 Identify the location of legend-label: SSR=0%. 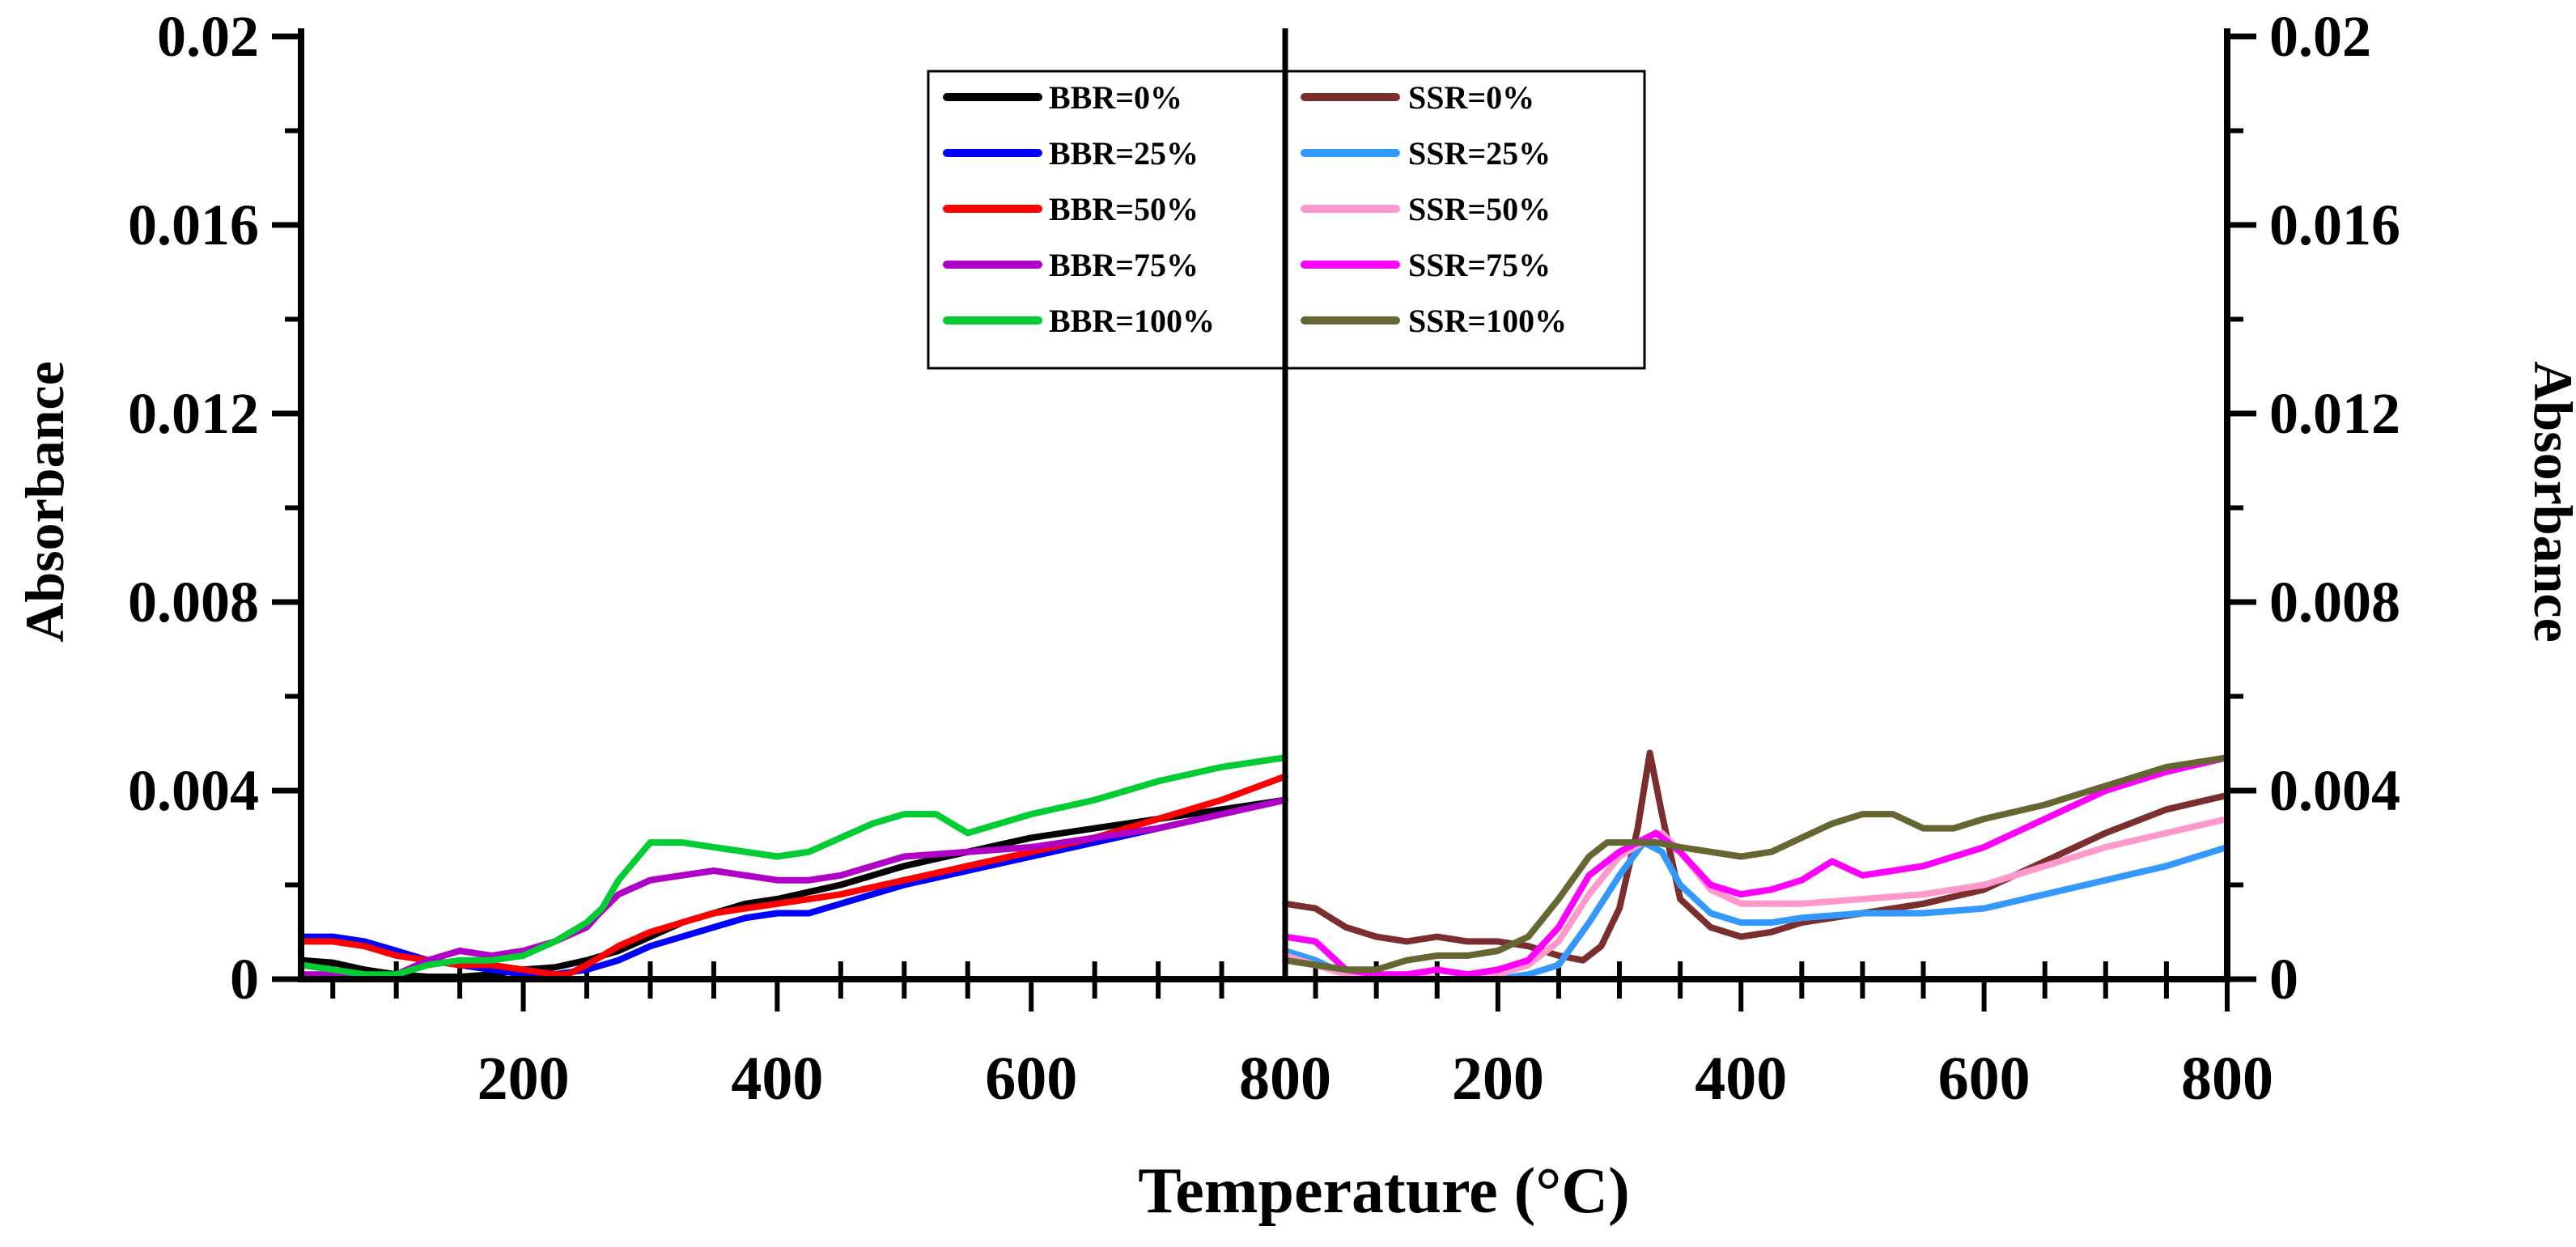
(1471, 97).